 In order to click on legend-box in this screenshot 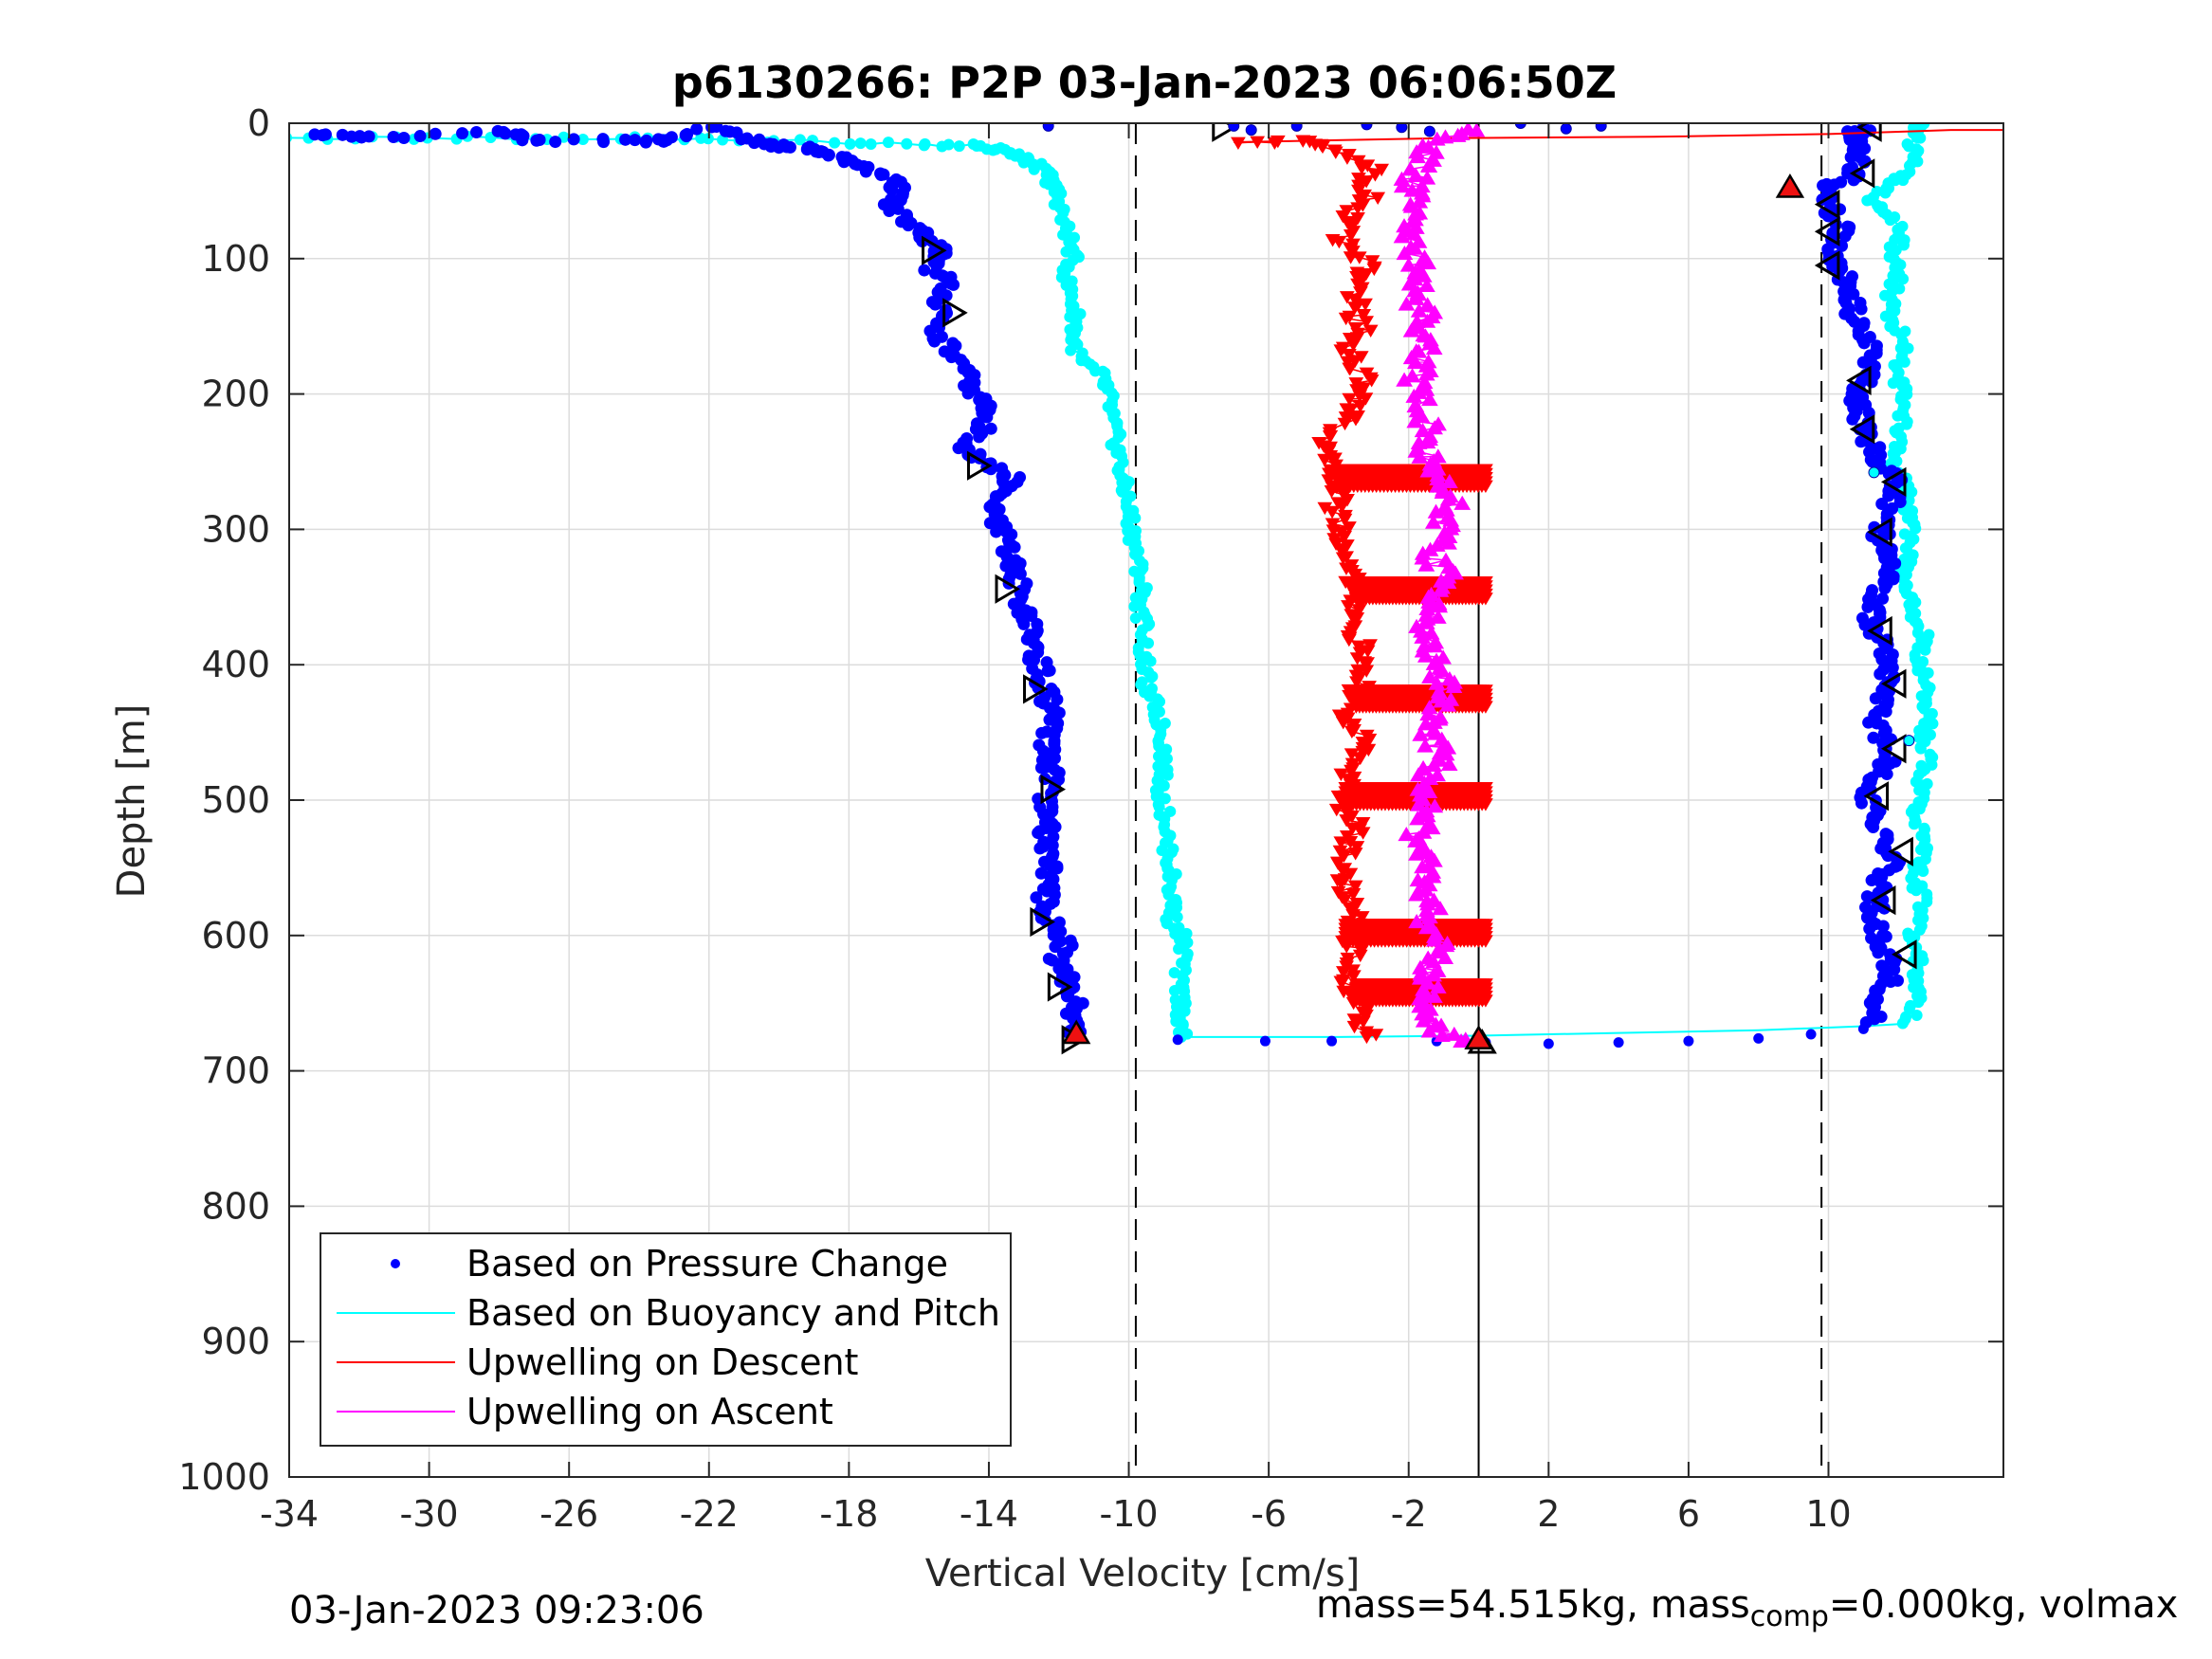, I will do `click(666, 1339)`.